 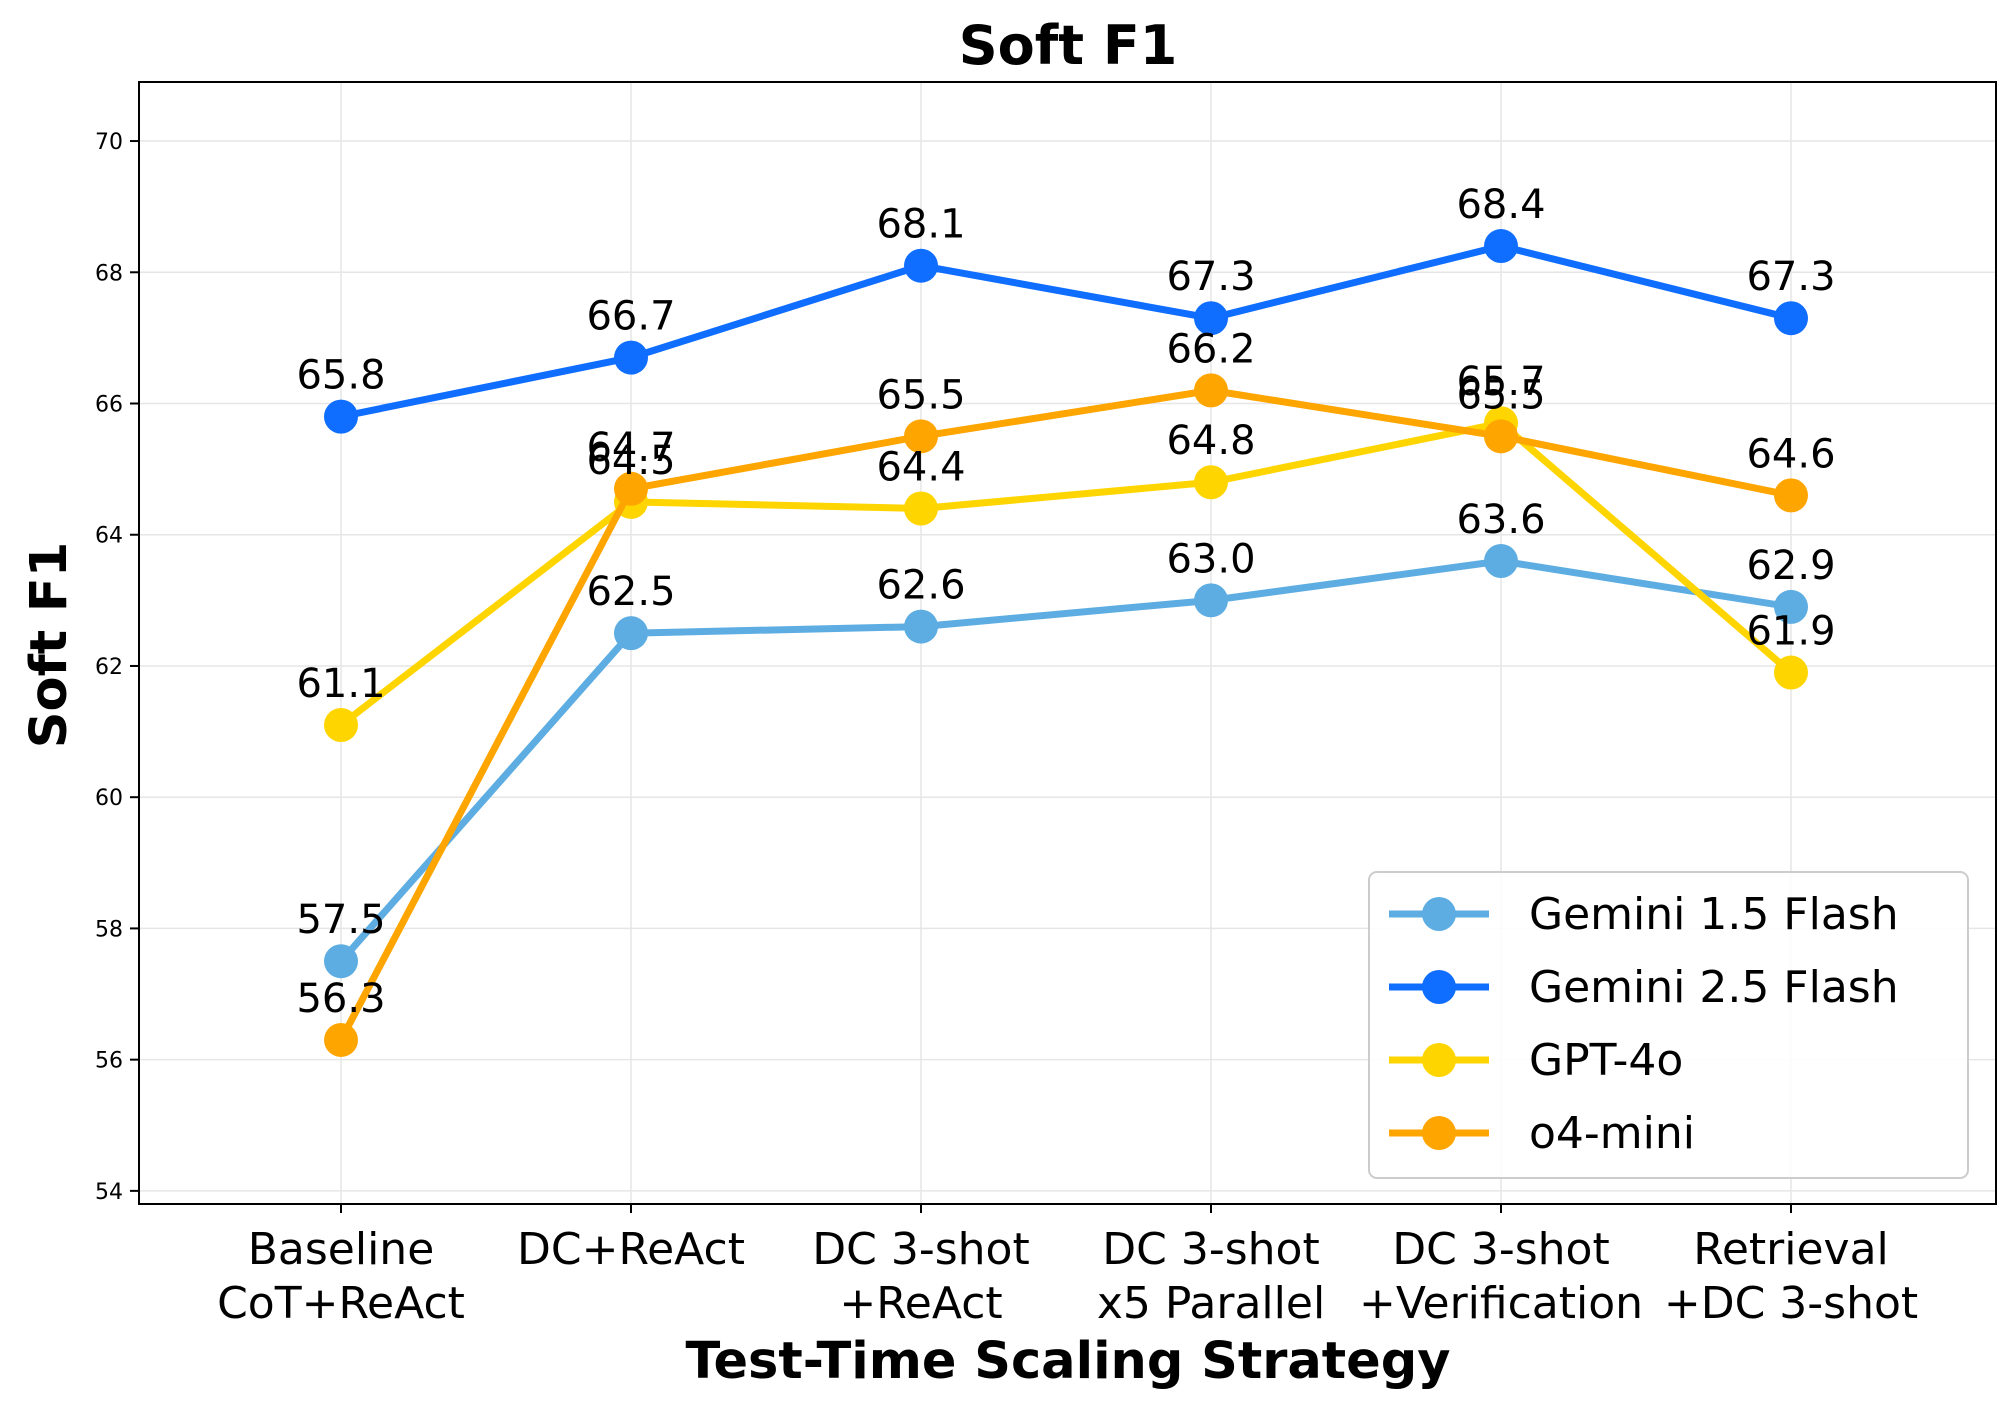 I want to click on legend-box, so click(x=1668, y=1025).